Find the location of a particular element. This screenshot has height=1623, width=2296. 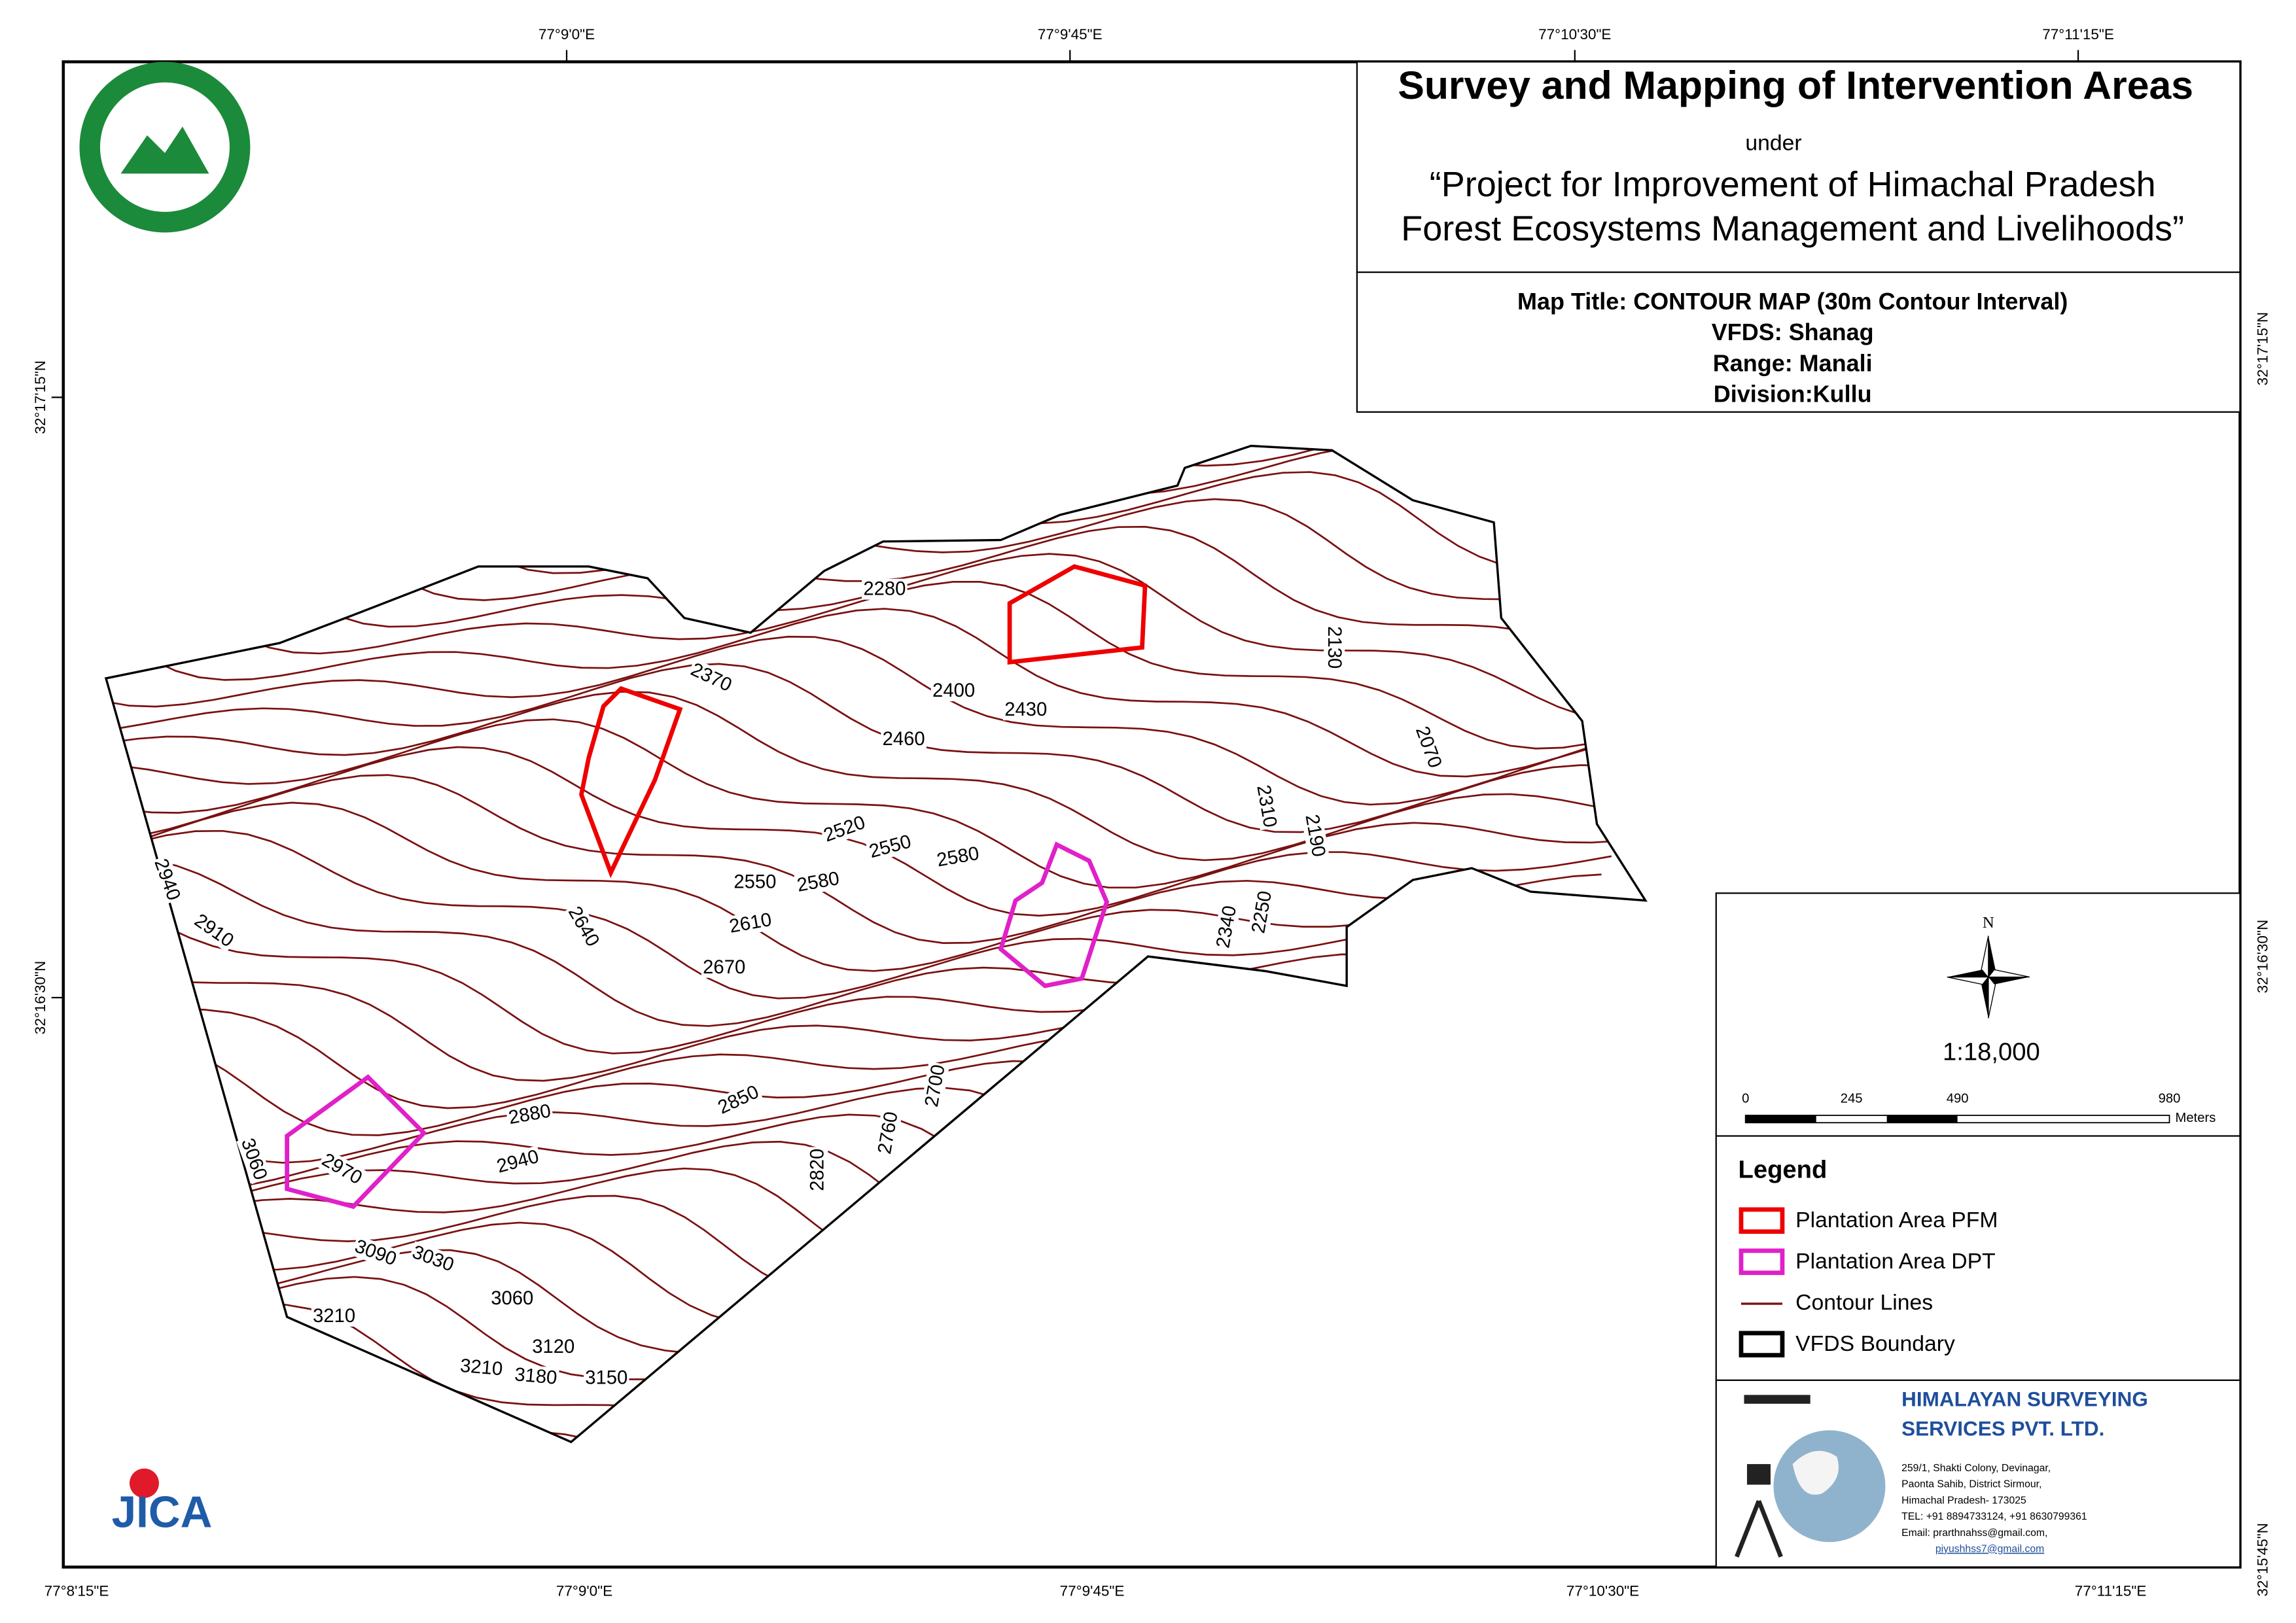

contour-label: 2280 is located at coordinates (885, 590).